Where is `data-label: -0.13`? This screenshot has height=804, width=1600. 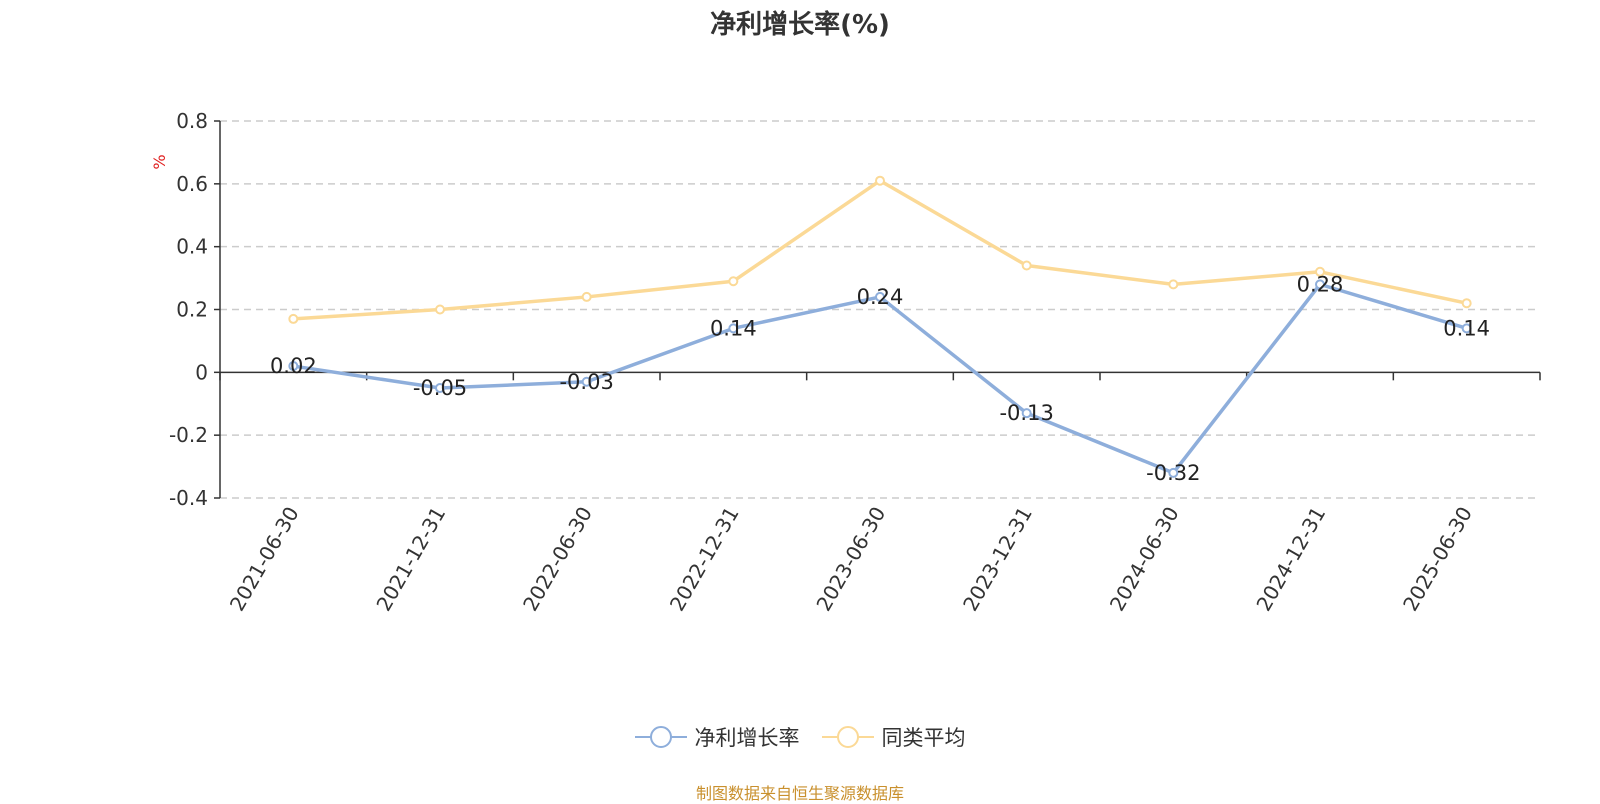
data-label: -0.13 is located at coordinates (1026, 413).